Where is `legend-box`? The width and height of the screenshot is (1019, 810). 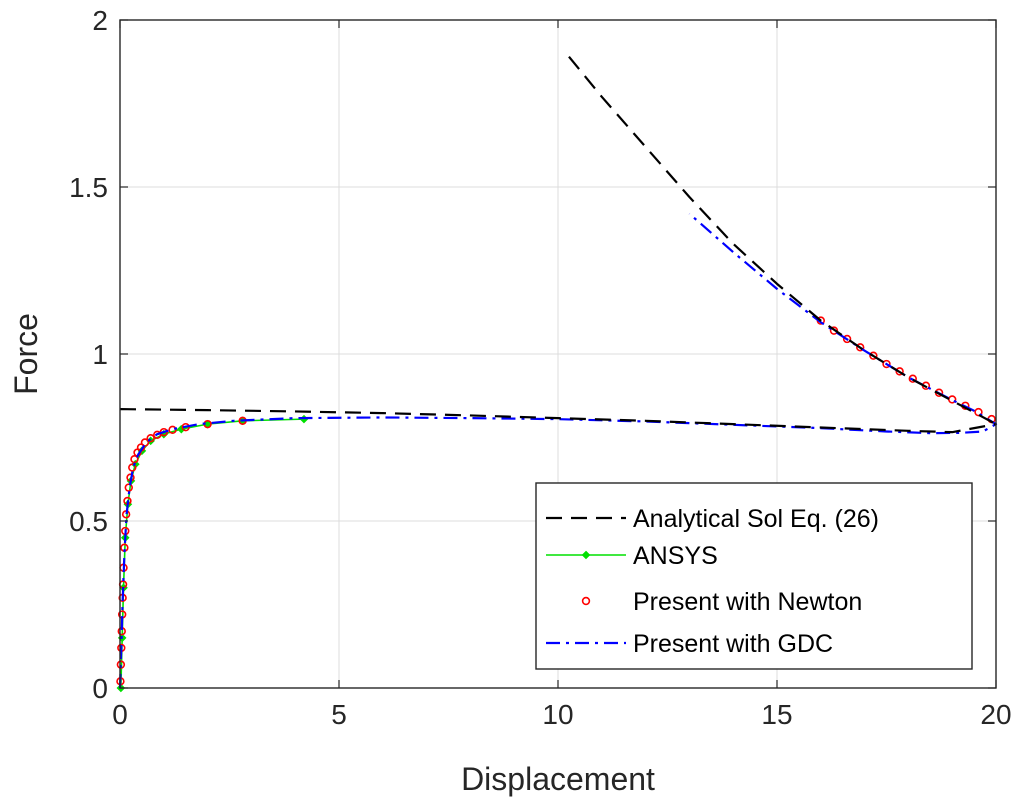 legend-box is located at coordinates (754, 576).